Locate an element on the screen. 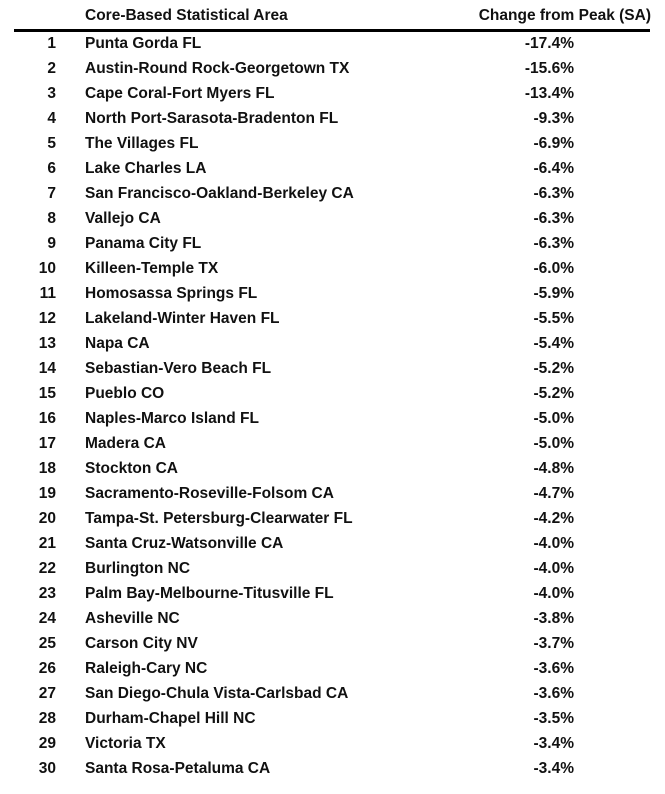  area-cell: The Villages FL is located at coordinates (142, 143).